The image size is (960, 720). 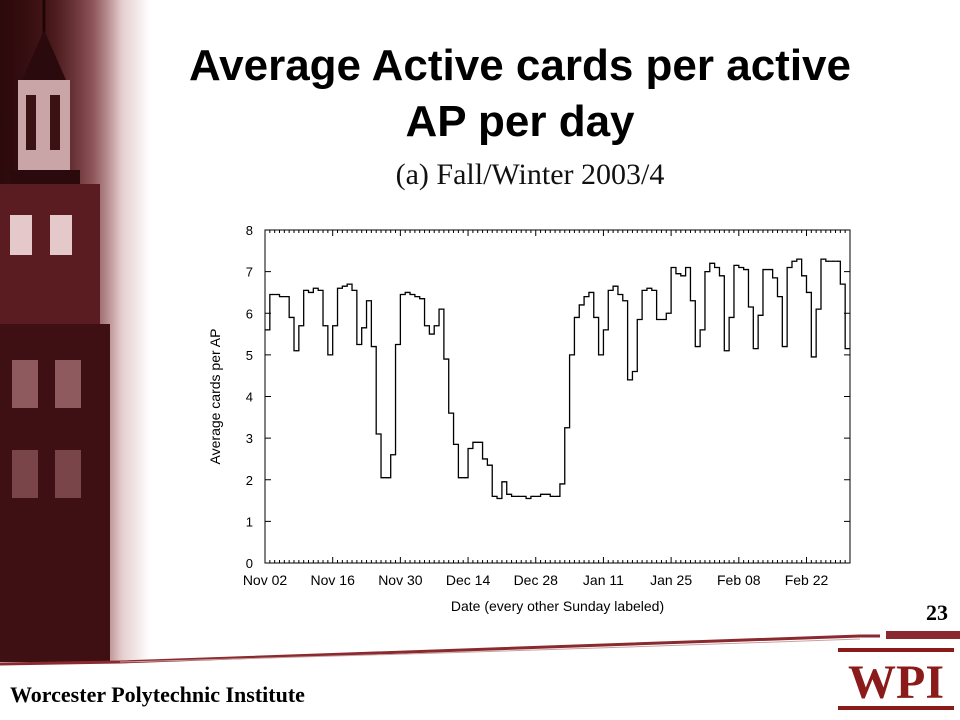 What do you see at coordinates (520, 65) in the screenshot?
I see `slide-title-line1: Average Active cards per active` at bounding box center [520, 65].